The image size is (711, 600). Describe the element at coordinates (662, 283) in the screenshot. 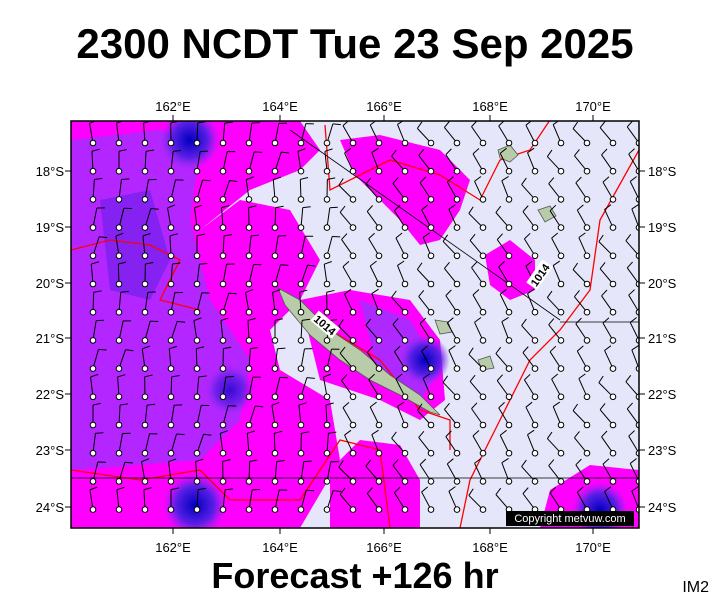

I see `lat-label: 20°S` at that location.